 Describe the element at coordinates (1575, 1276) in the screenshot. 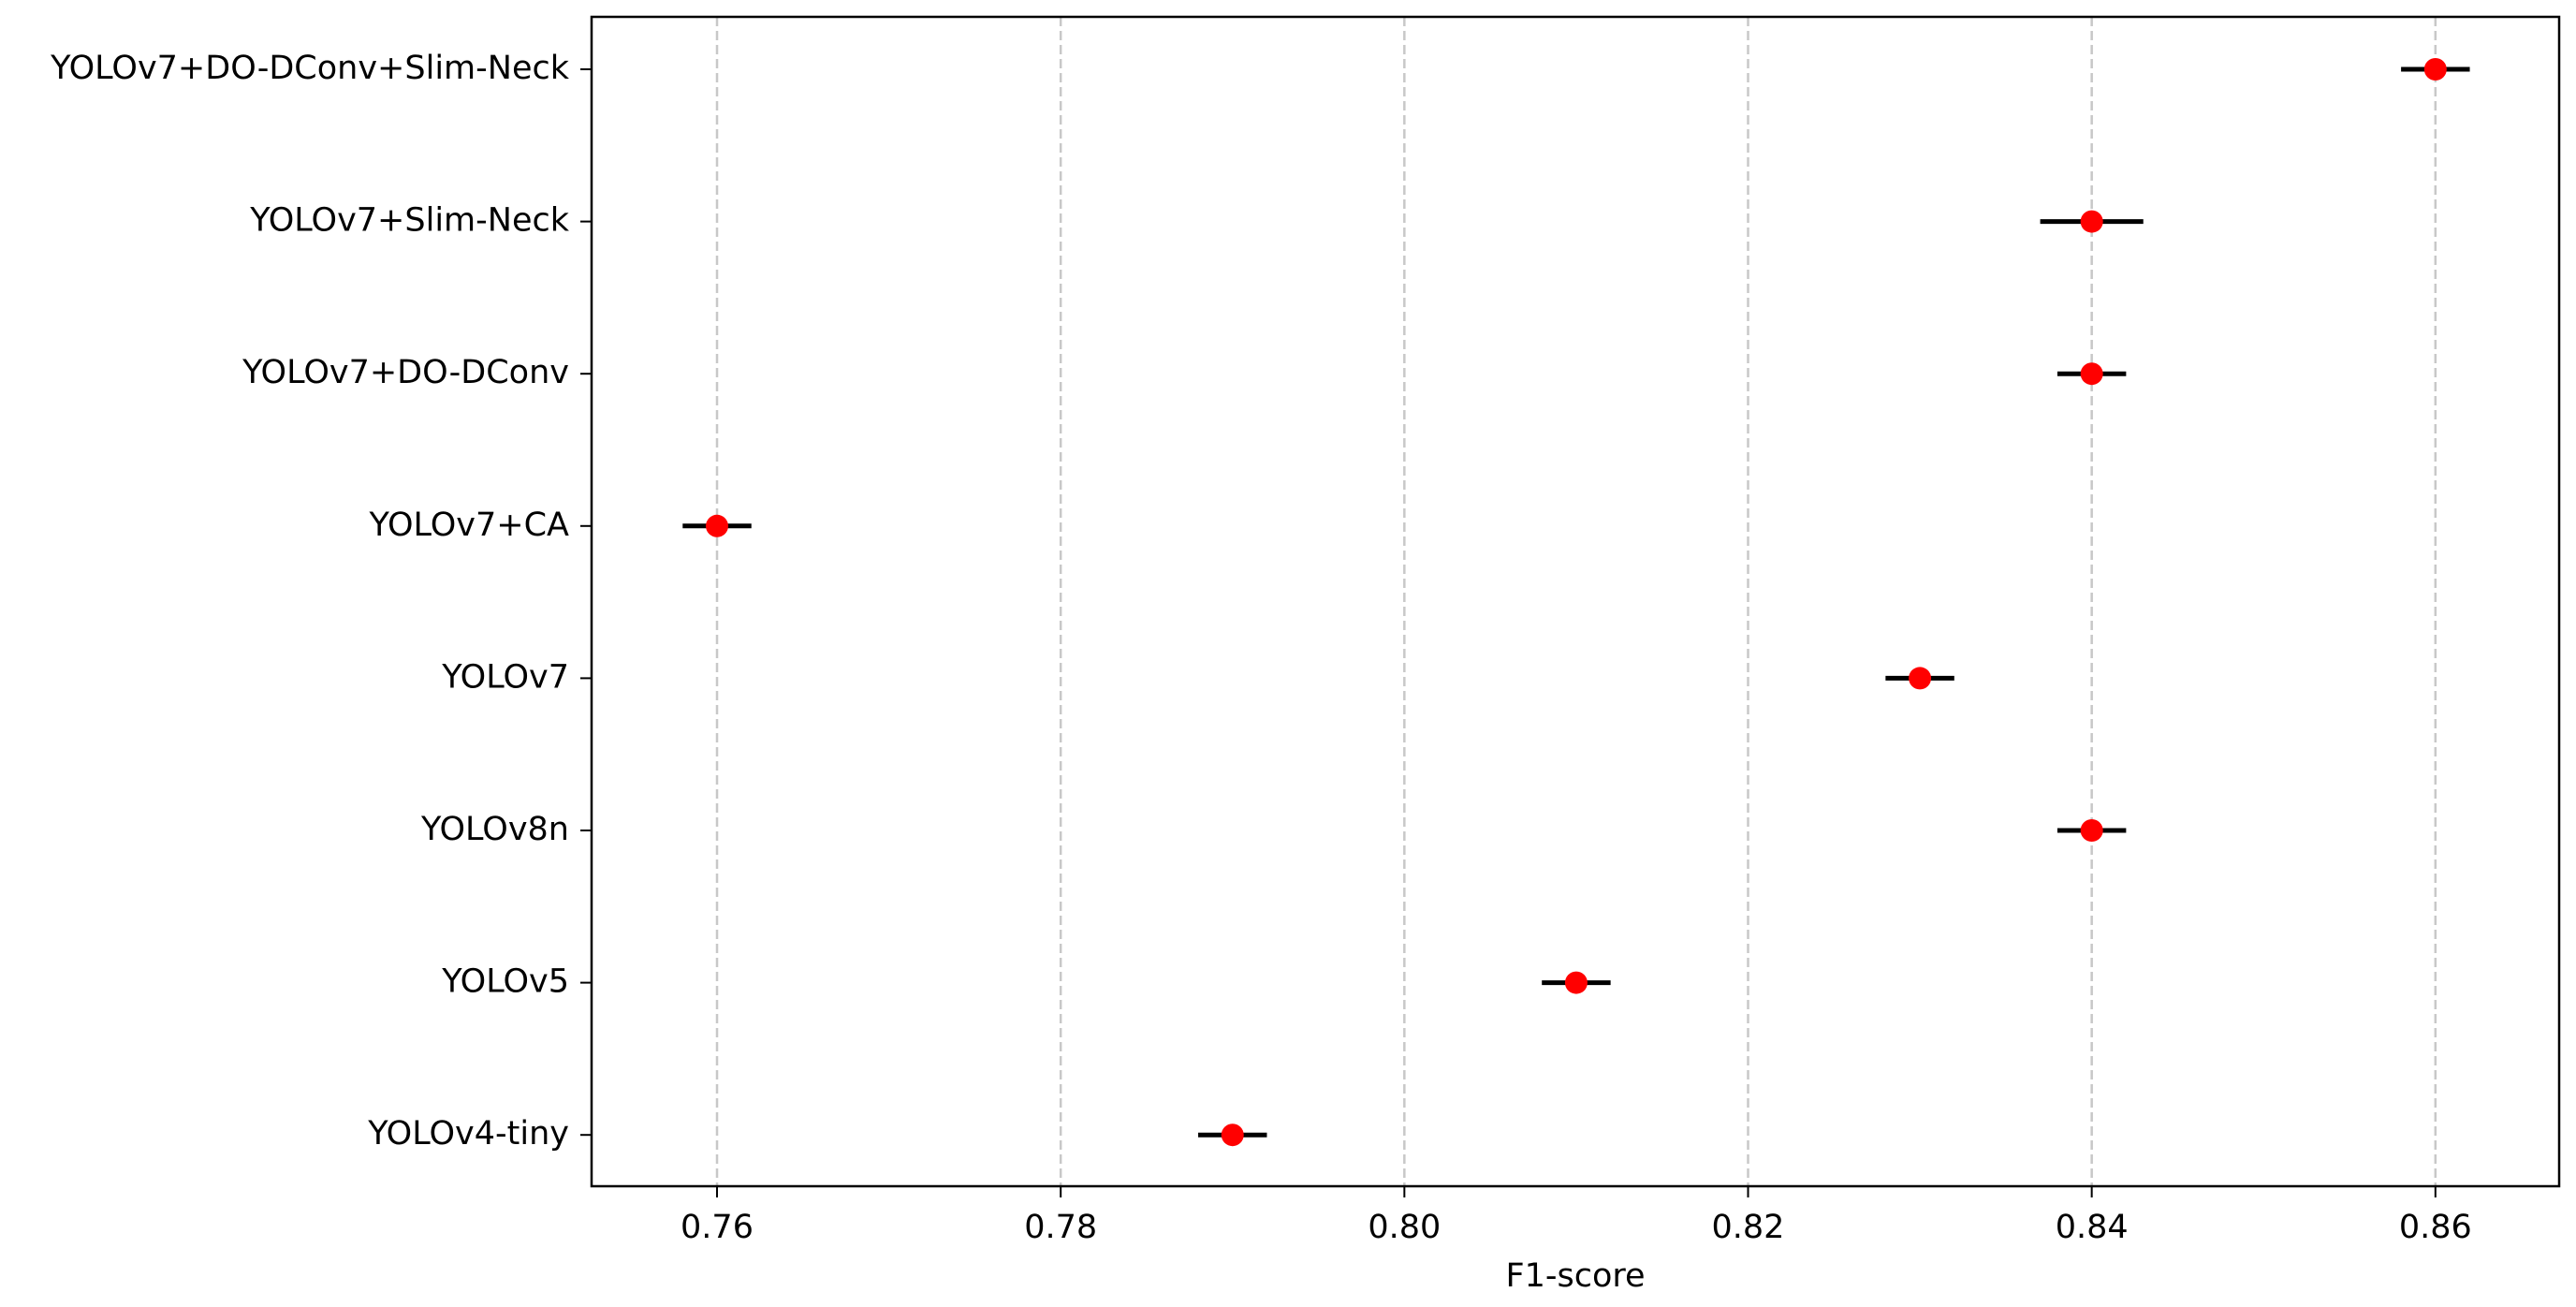

I see `x-axis-label: F1-score` at that location.